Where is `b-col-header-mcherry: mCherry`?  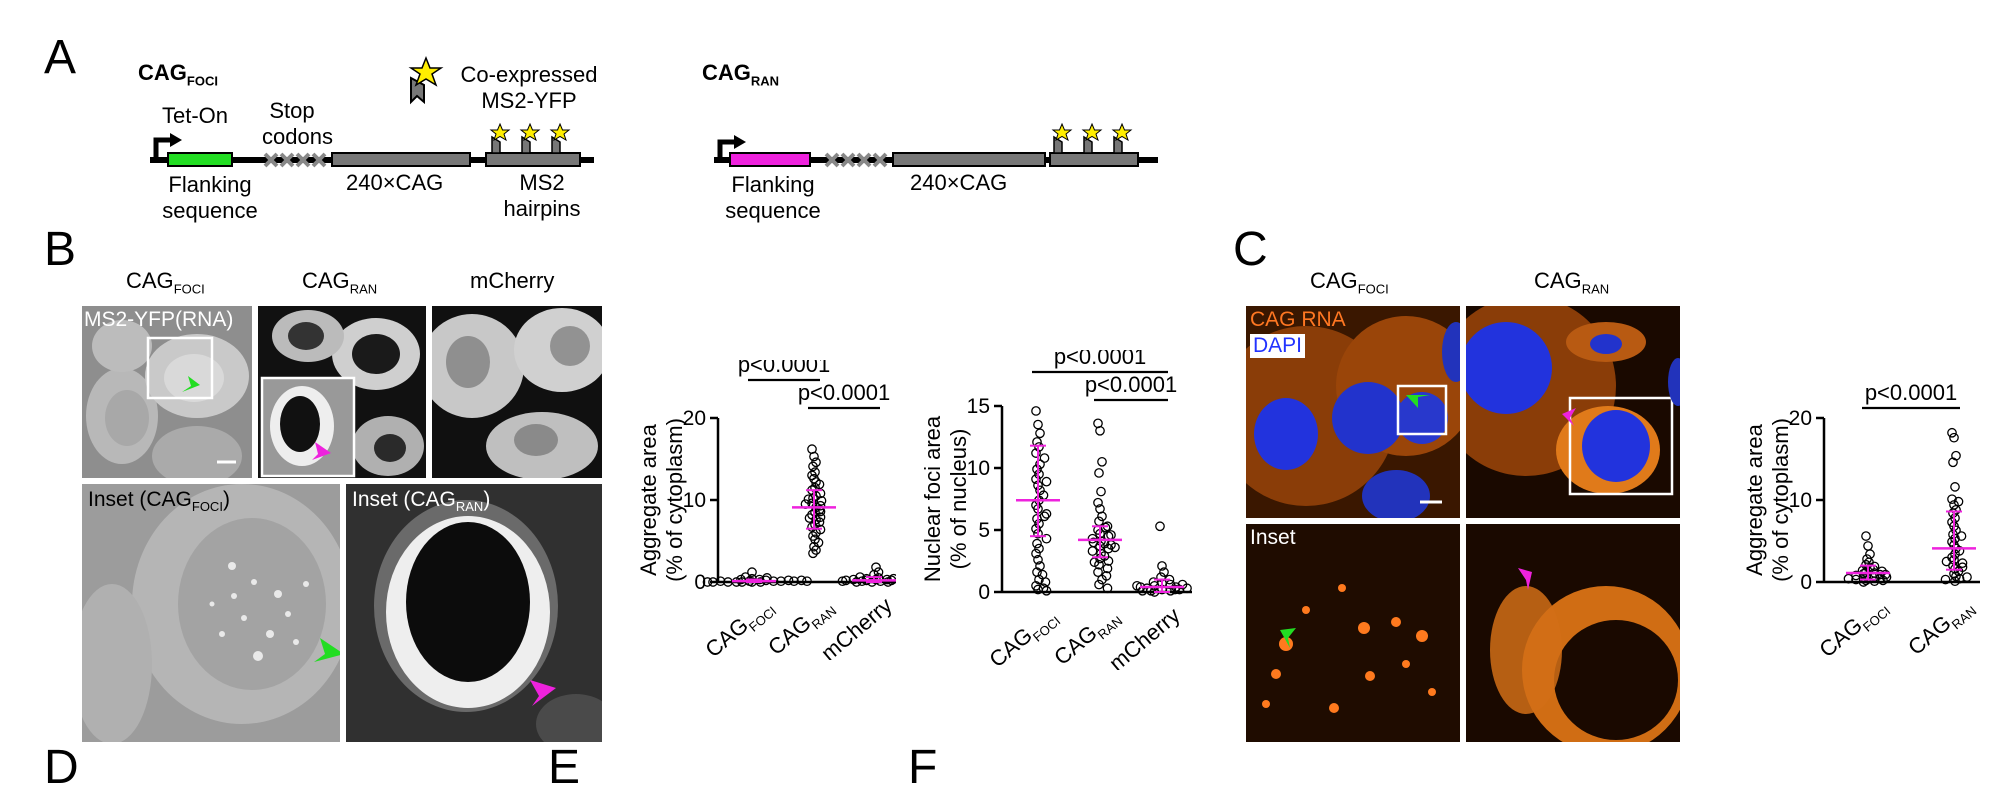
b-col-header-mcherry: mCherry is located at coordinates (512, 280).